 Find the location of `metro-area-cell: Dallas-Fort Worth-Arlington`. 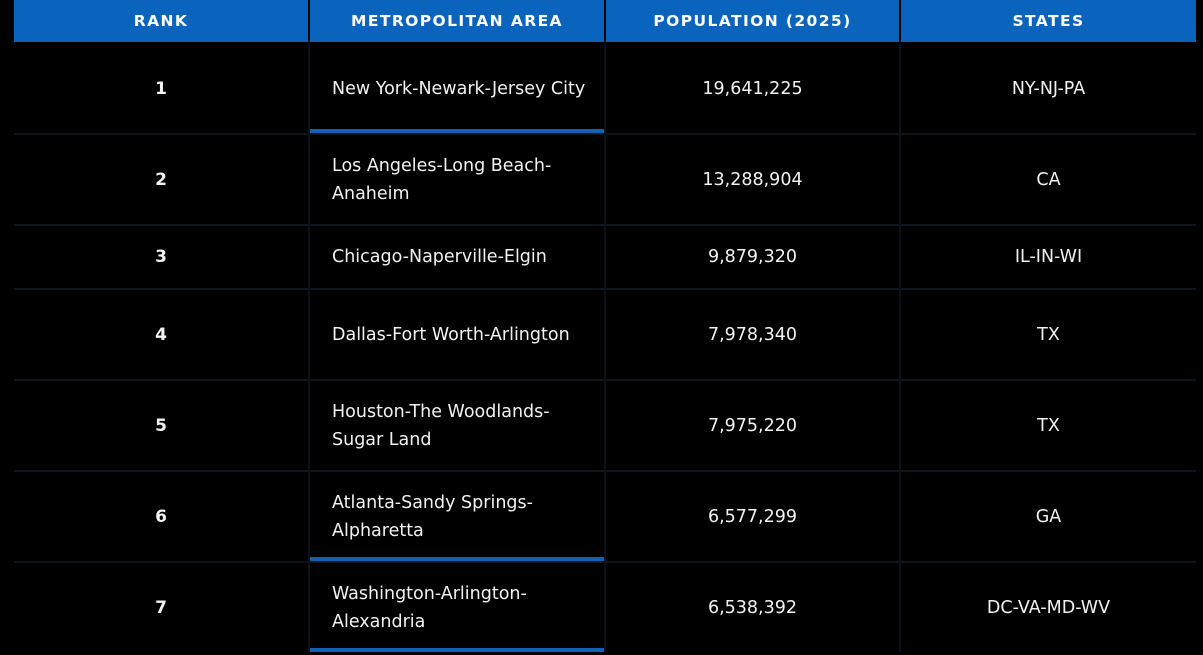

metro-area-cell: Dallas-Fort Worth-Arlington is located at coordinates (456, 334).